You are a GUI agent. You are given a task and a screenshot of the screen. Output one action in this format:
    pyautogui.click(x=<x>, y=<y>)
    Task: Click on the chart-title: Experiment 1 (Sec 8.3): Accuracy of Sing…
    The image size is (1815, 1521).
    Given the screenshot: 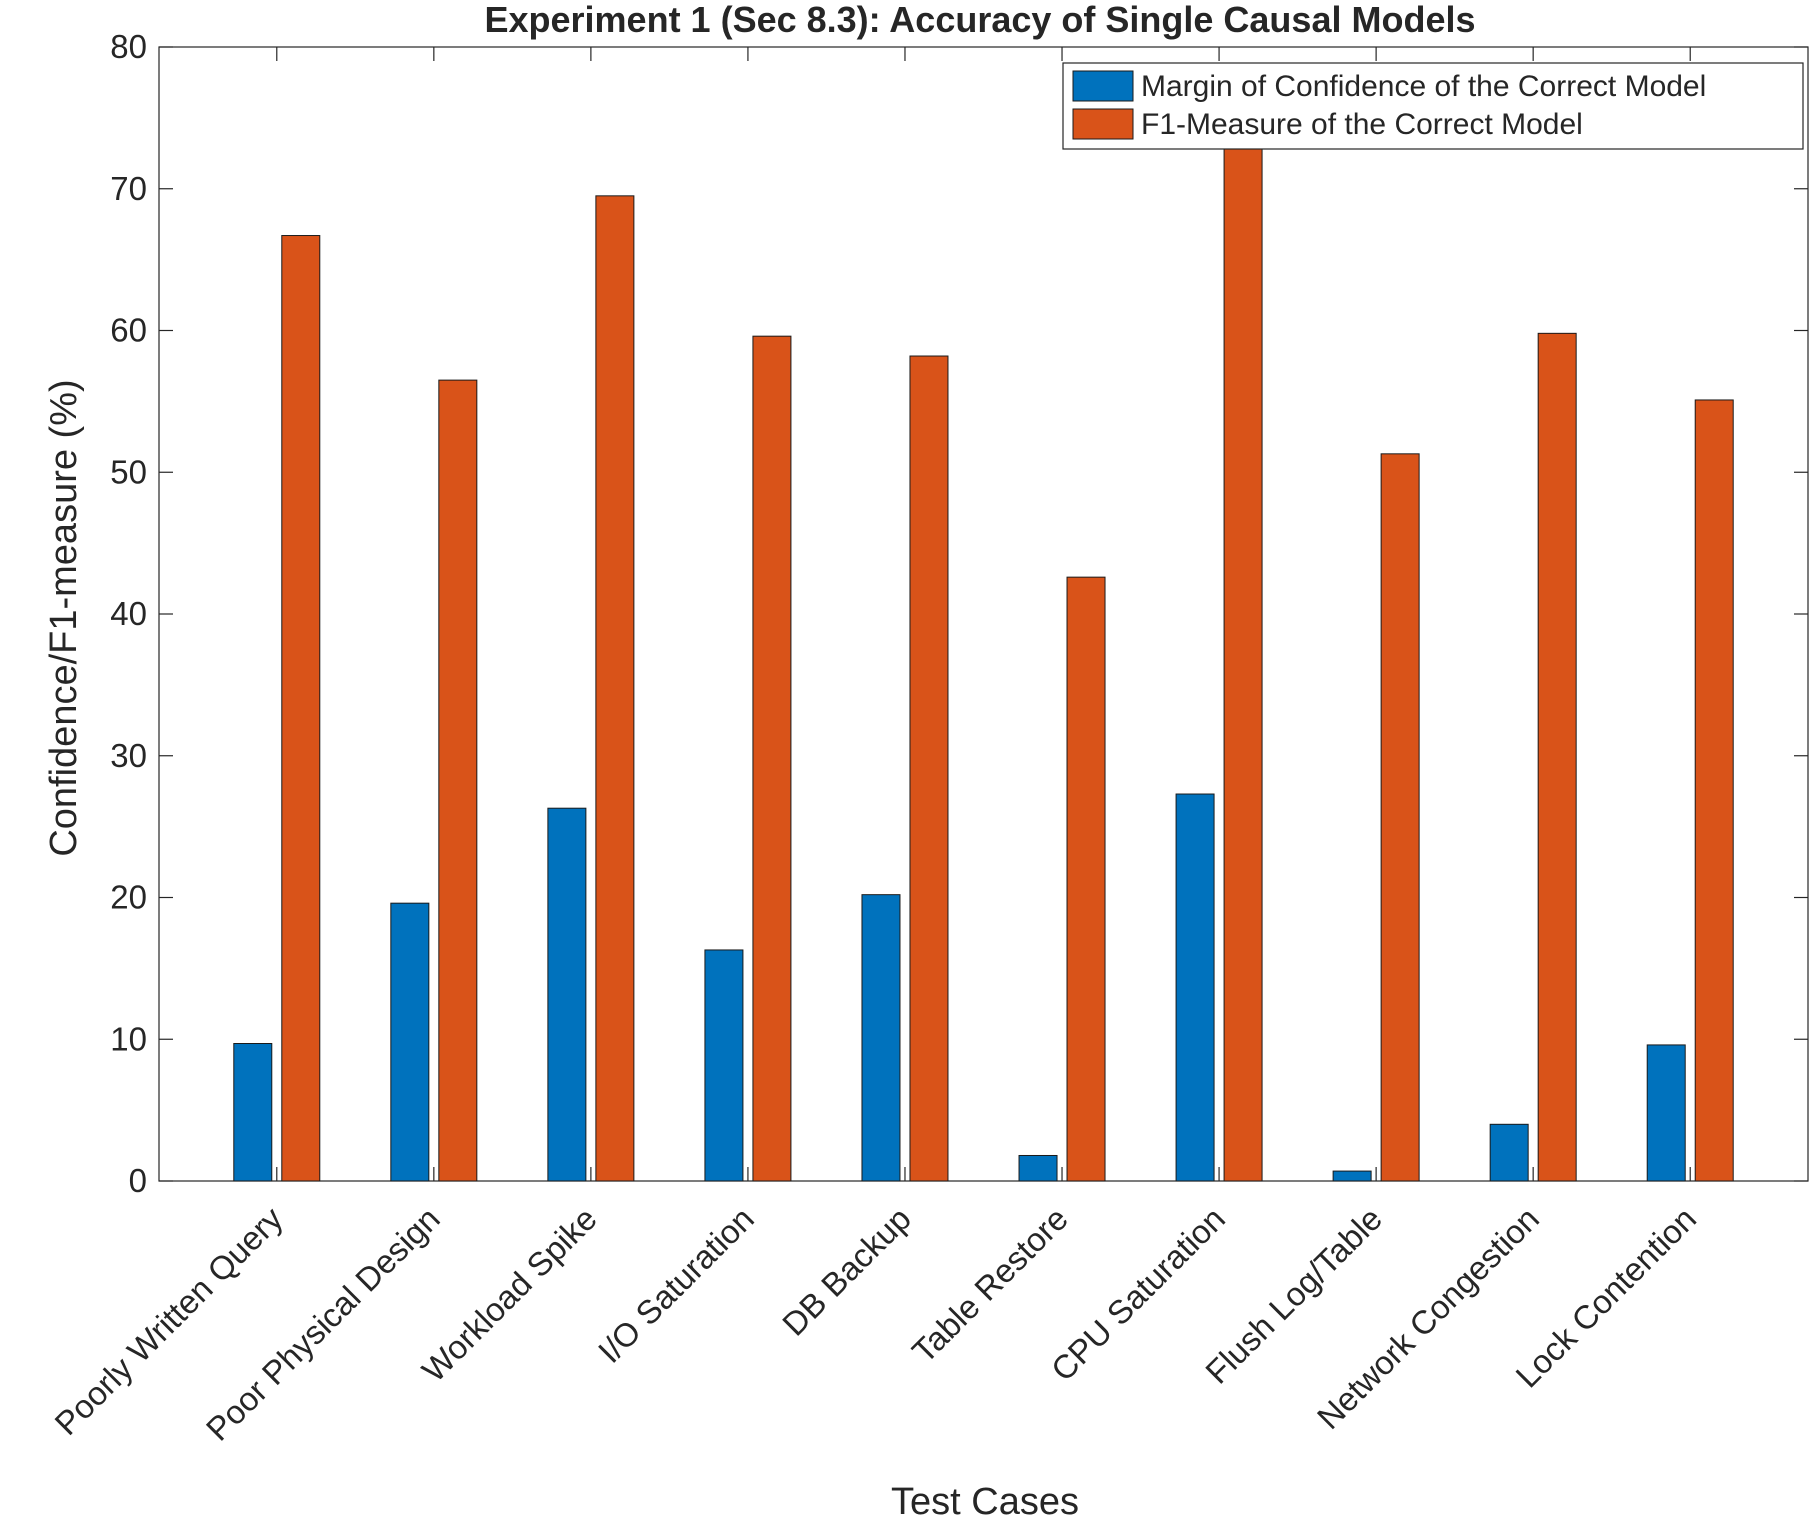 What is the action you would take?
    pyautogui.click(x=979, y=20)
    